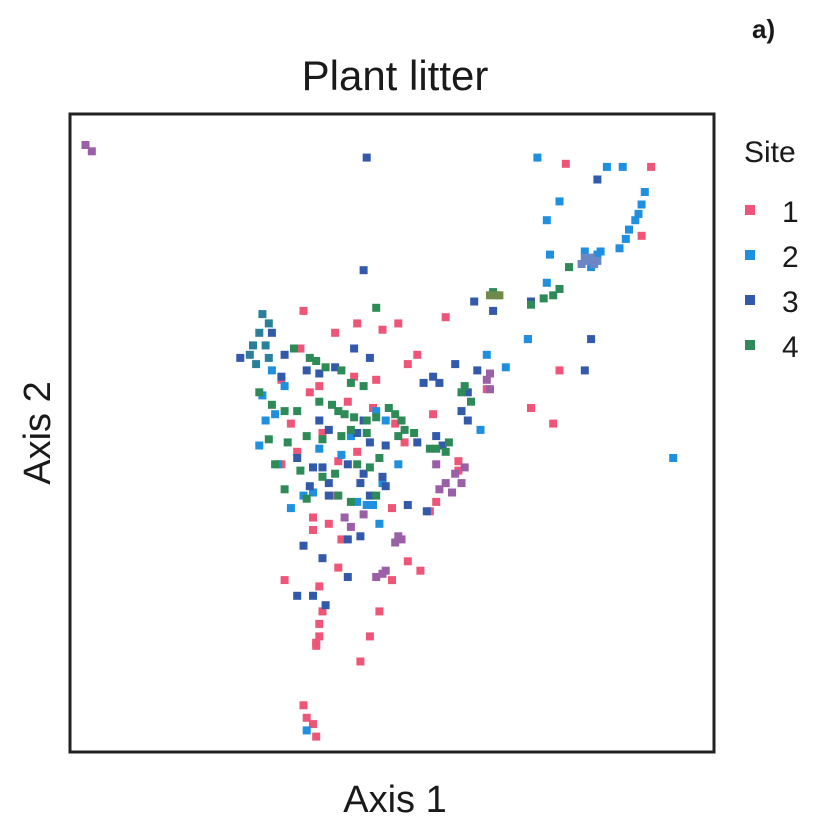 This screenshot has width=814, height=818. I want to click on y-axis-label: Axis 2, so click(38, 432).